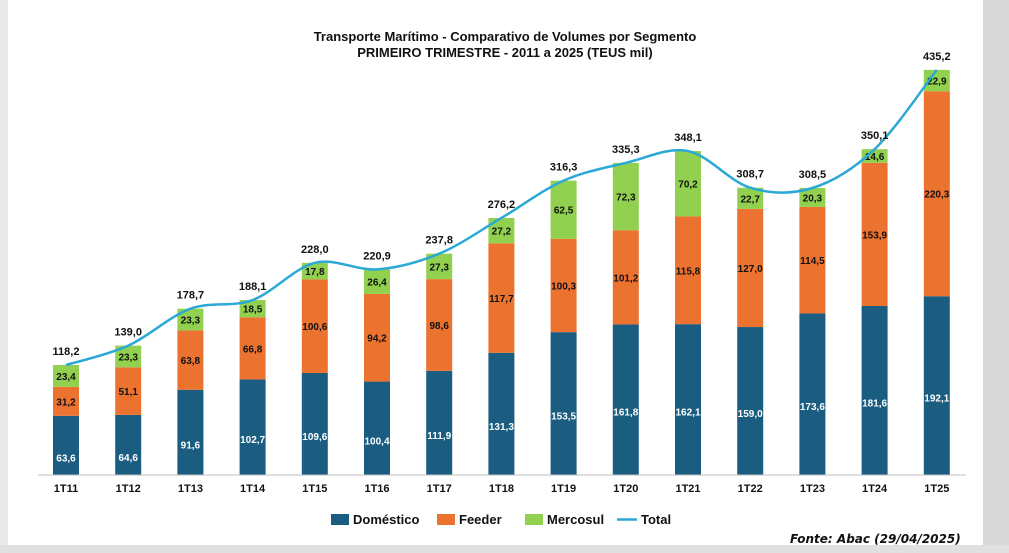 The width and height of the screenshot is (1009, 553). Describe the element at coordinates (875, 489) in the screenshot. I see `x-tick-1T24: 1T24` at that location.